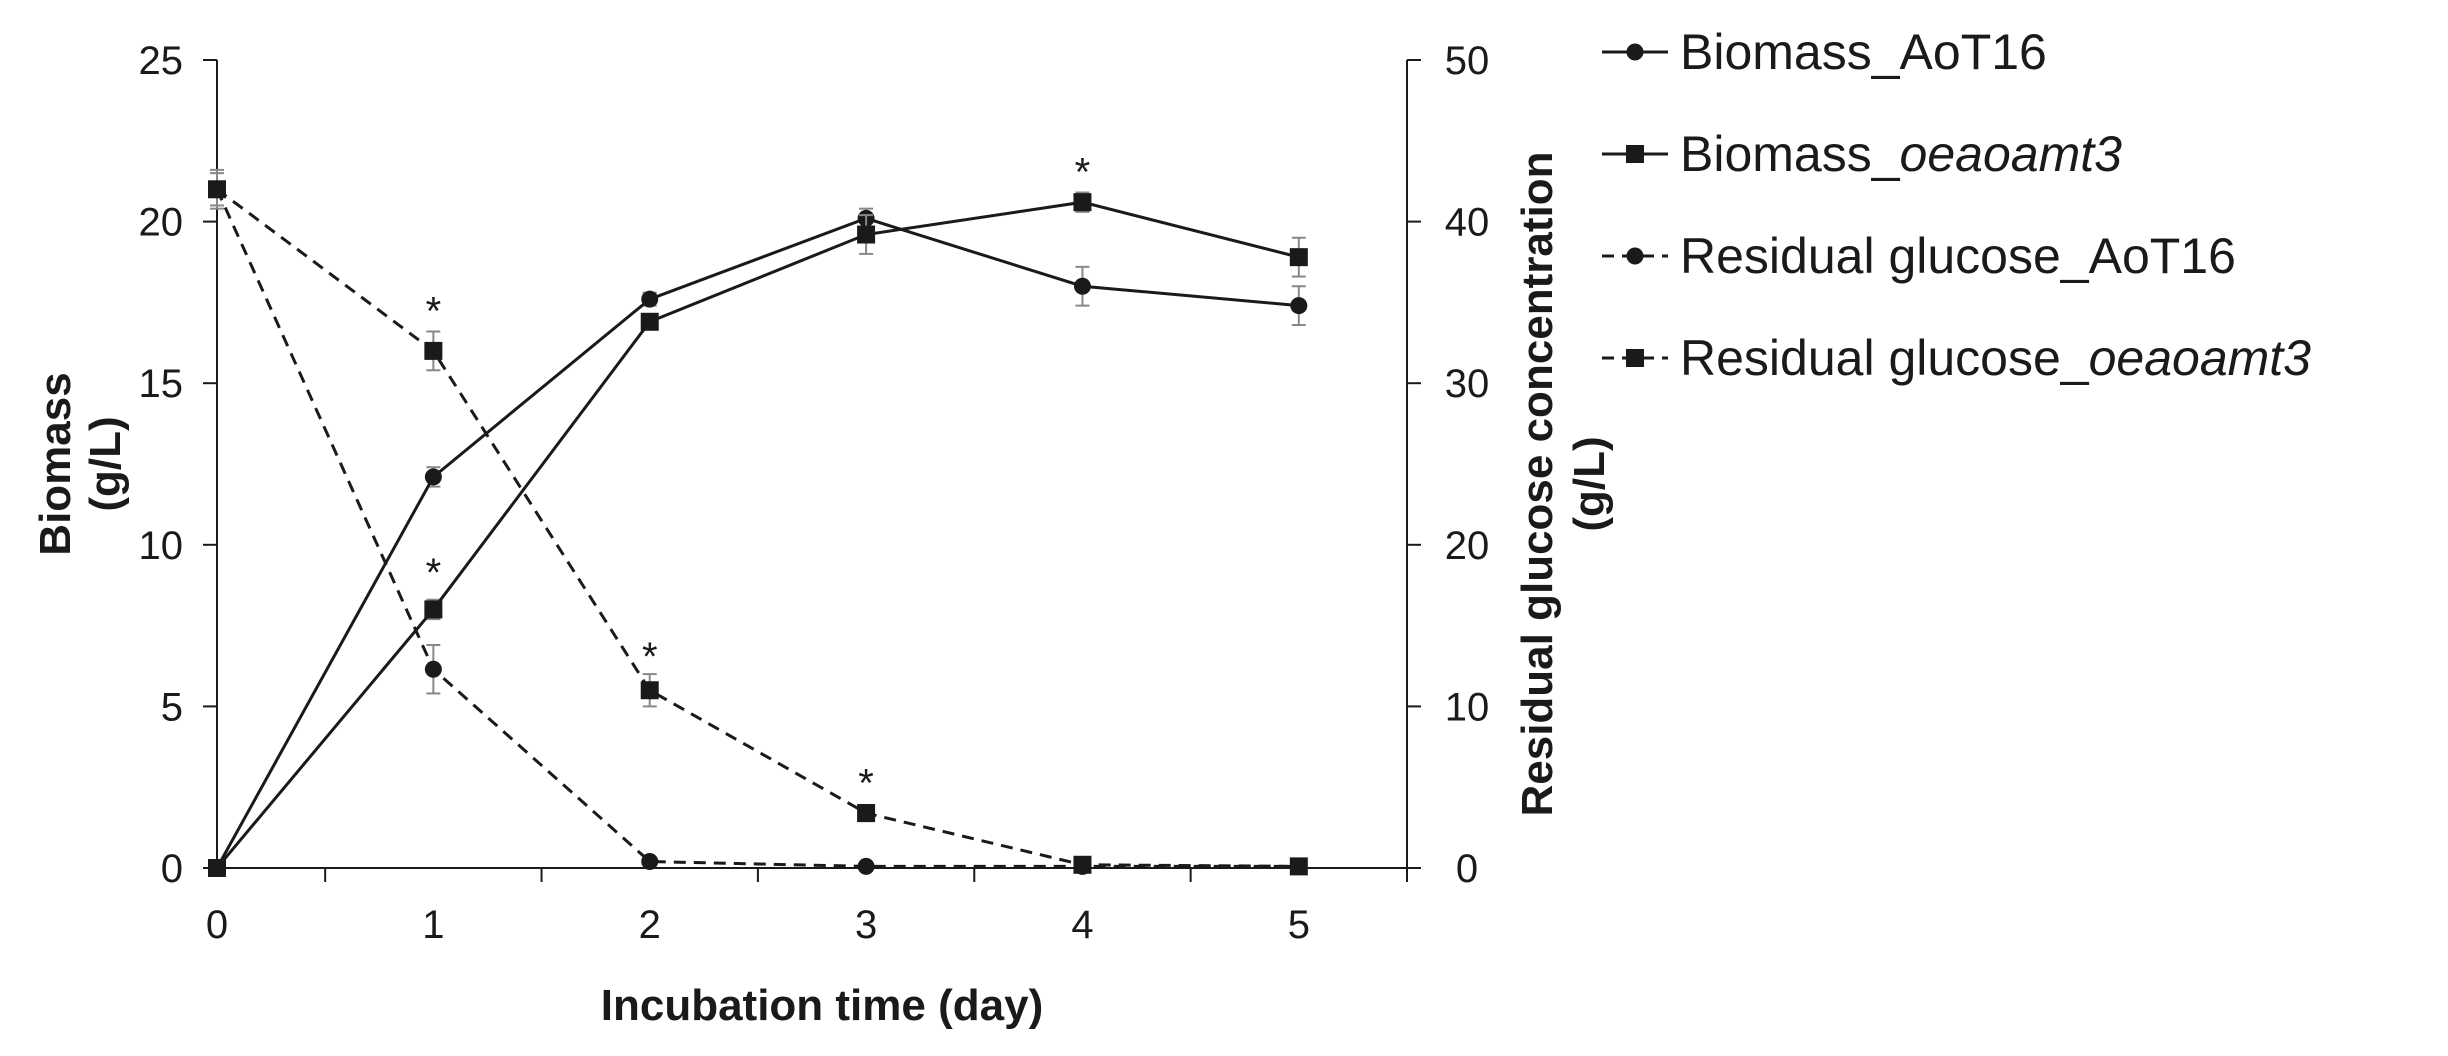 Image resolution: width=2448 pixels, height=1056 pixels. What do you see at coordinates (1467, 707) in the screenshot?
I see `y-right-tick-label: 10` at bounding box center [1467, 707].